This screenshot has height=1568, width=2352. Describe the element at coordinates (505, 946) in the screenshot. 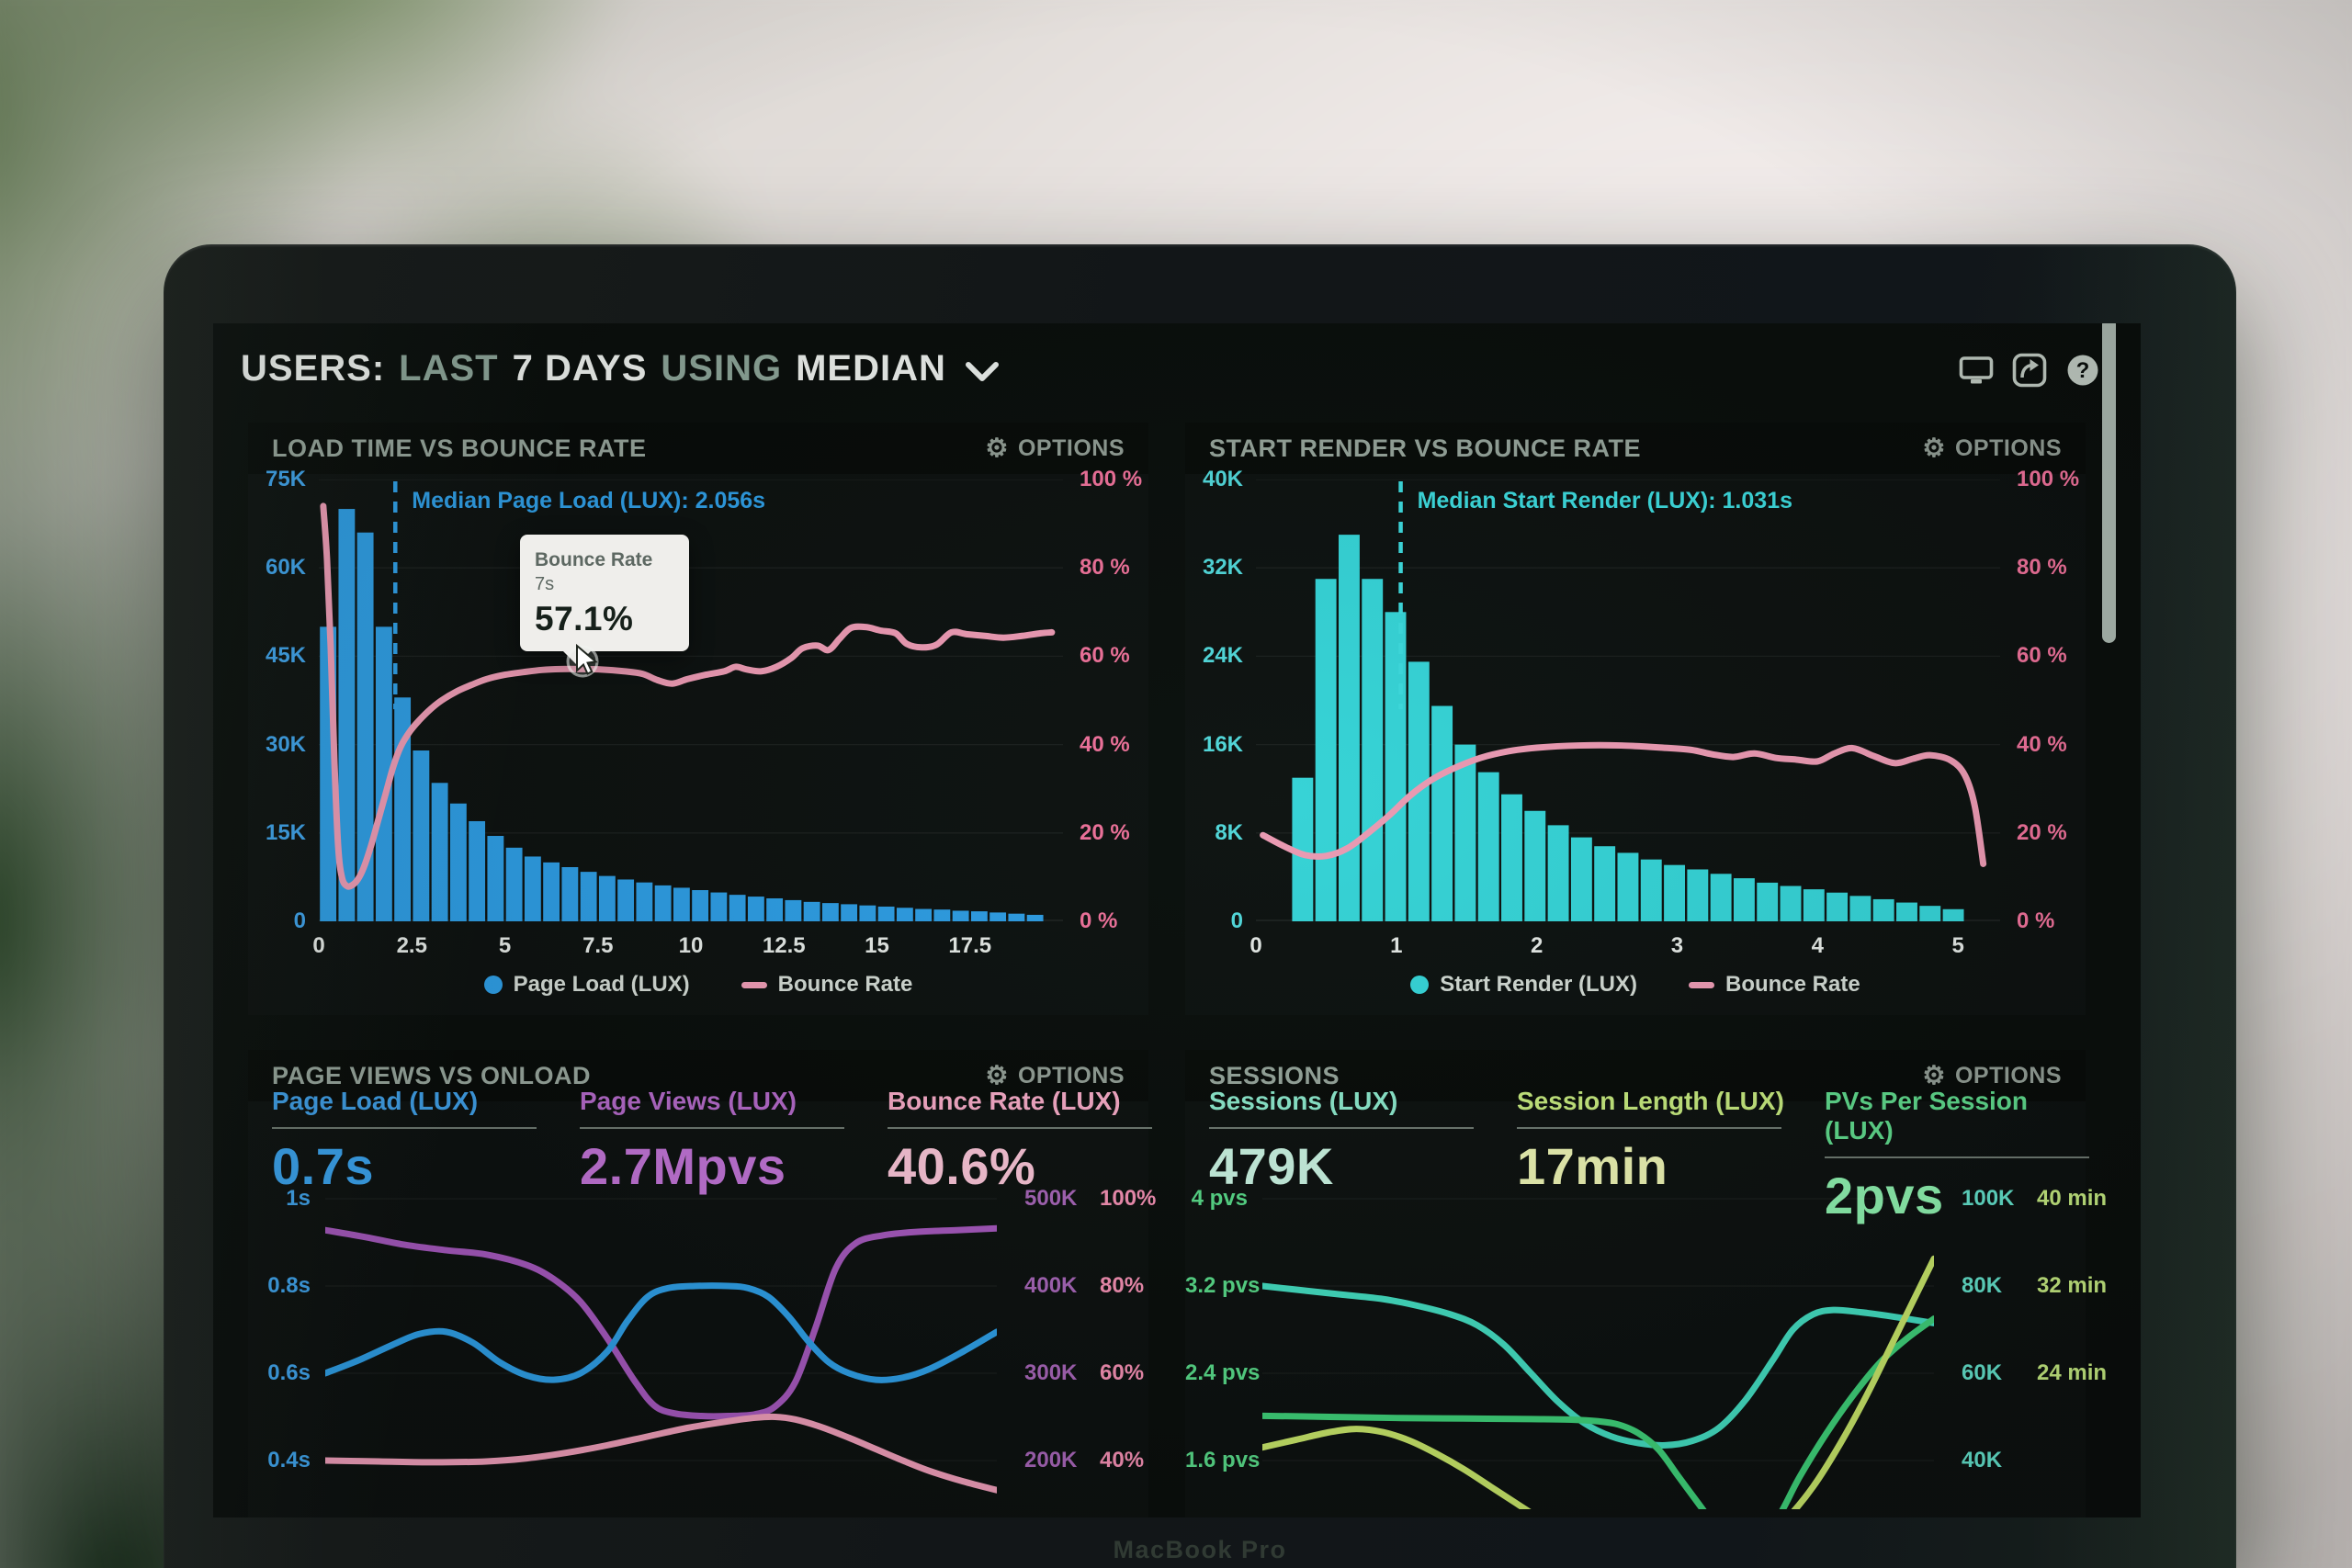

I see `axis-label: 5` at that location.